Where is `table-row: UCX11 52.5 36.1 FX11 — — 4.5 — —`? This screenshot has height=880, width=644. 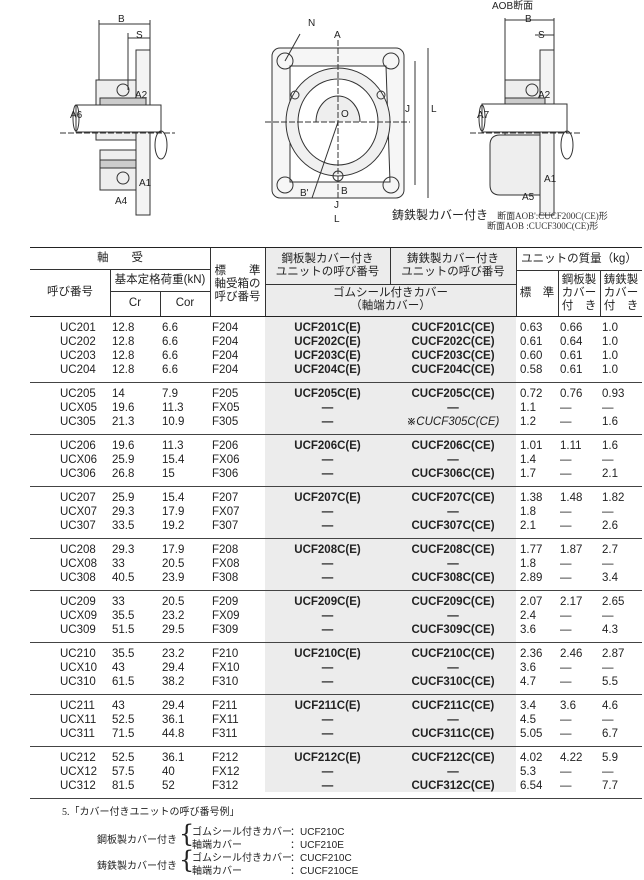
table-row: UCX11 52.5 36.1 FX11 — — 4.5 — — is located at coordinates (336, 720).